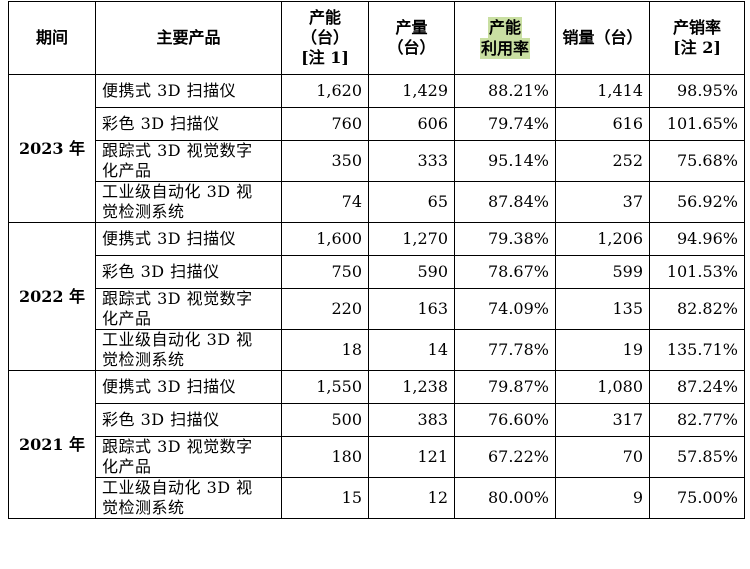  Describe the element at coordinates (697, 91) in the screenshot. I see `sell-through-cell: 98.95%` at that location.